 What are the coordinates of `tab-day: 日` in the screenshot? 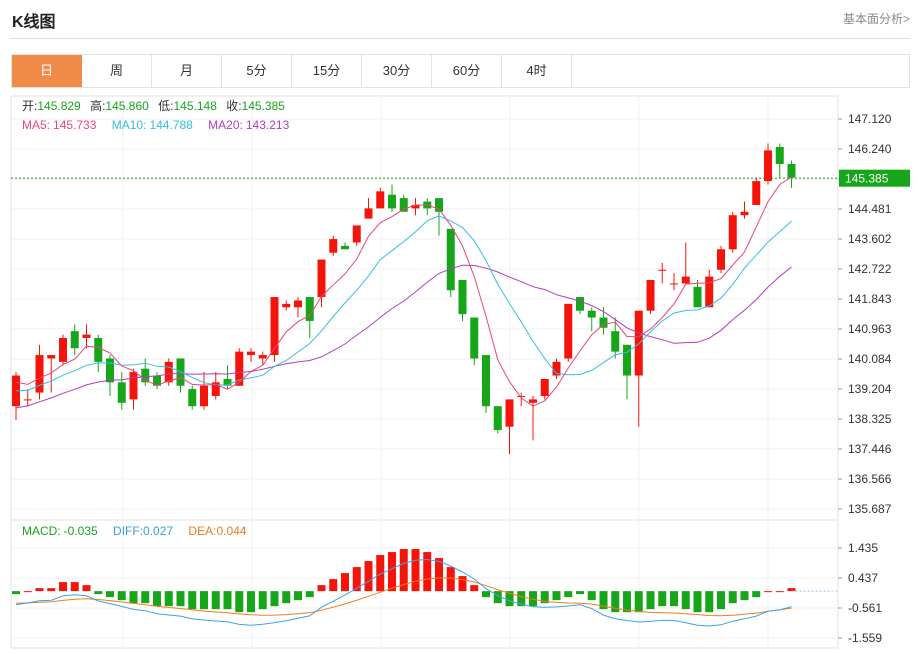 It's located at (47, 71).